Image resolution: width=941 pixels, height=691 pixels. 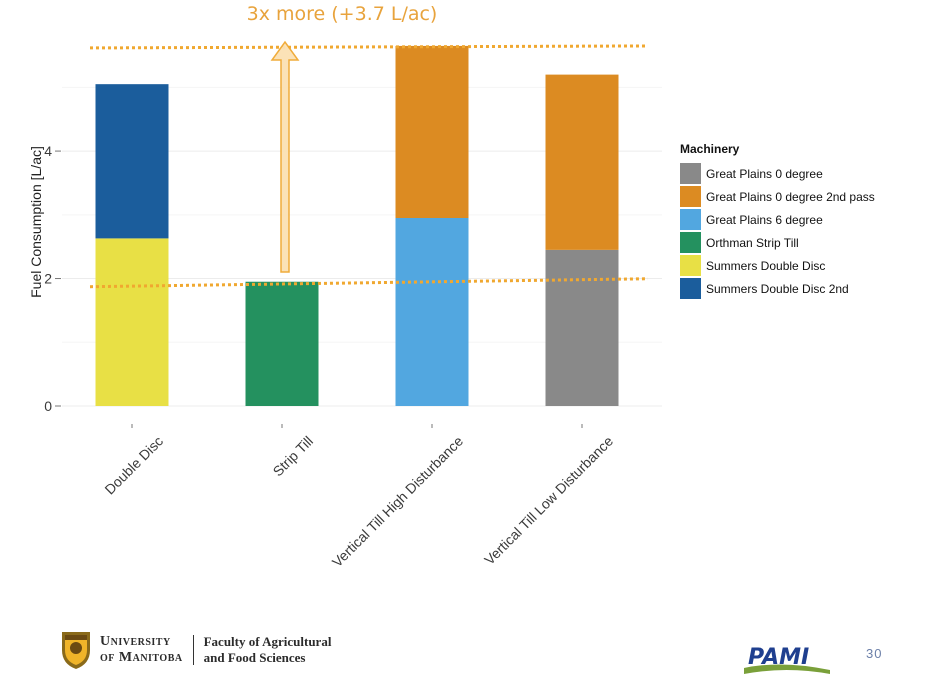 What do you see at coordinates (254, 657) in the screenshot?
I see `faculty-line-2: and Food Sciences` at bounding box center [254, 657].